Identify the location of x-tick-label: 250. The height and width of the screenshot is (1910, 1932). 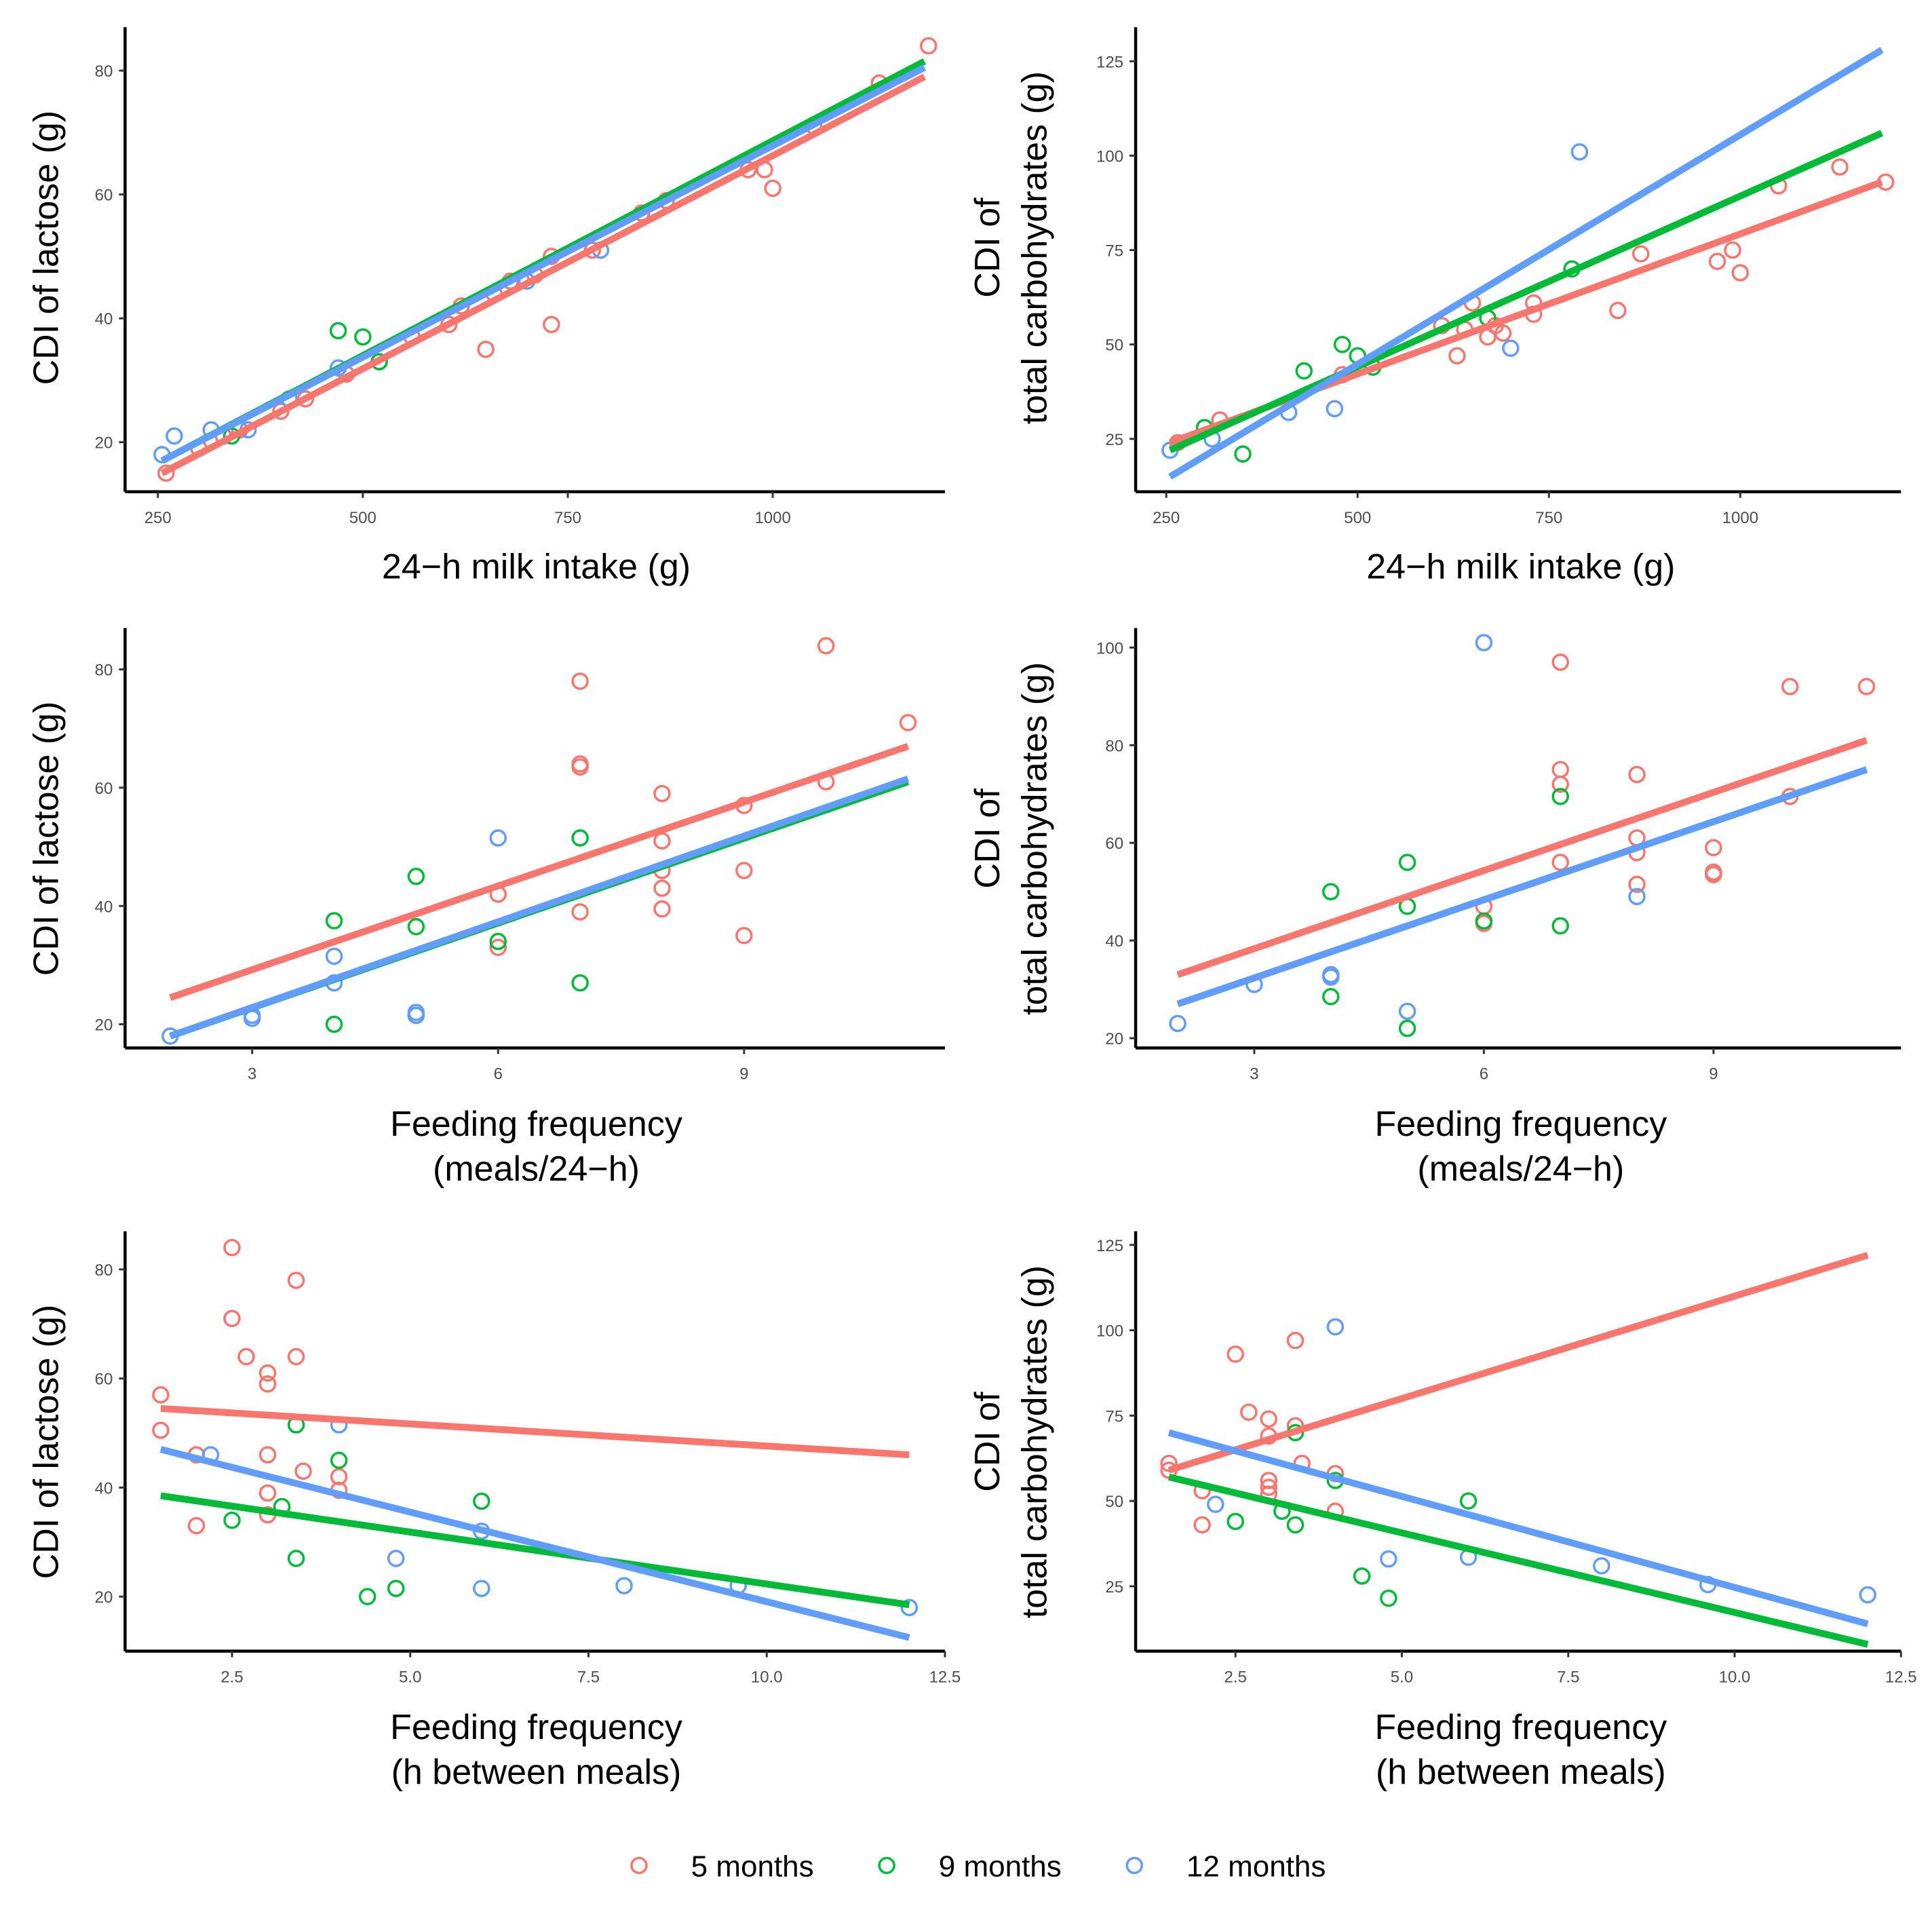
(158, 518).